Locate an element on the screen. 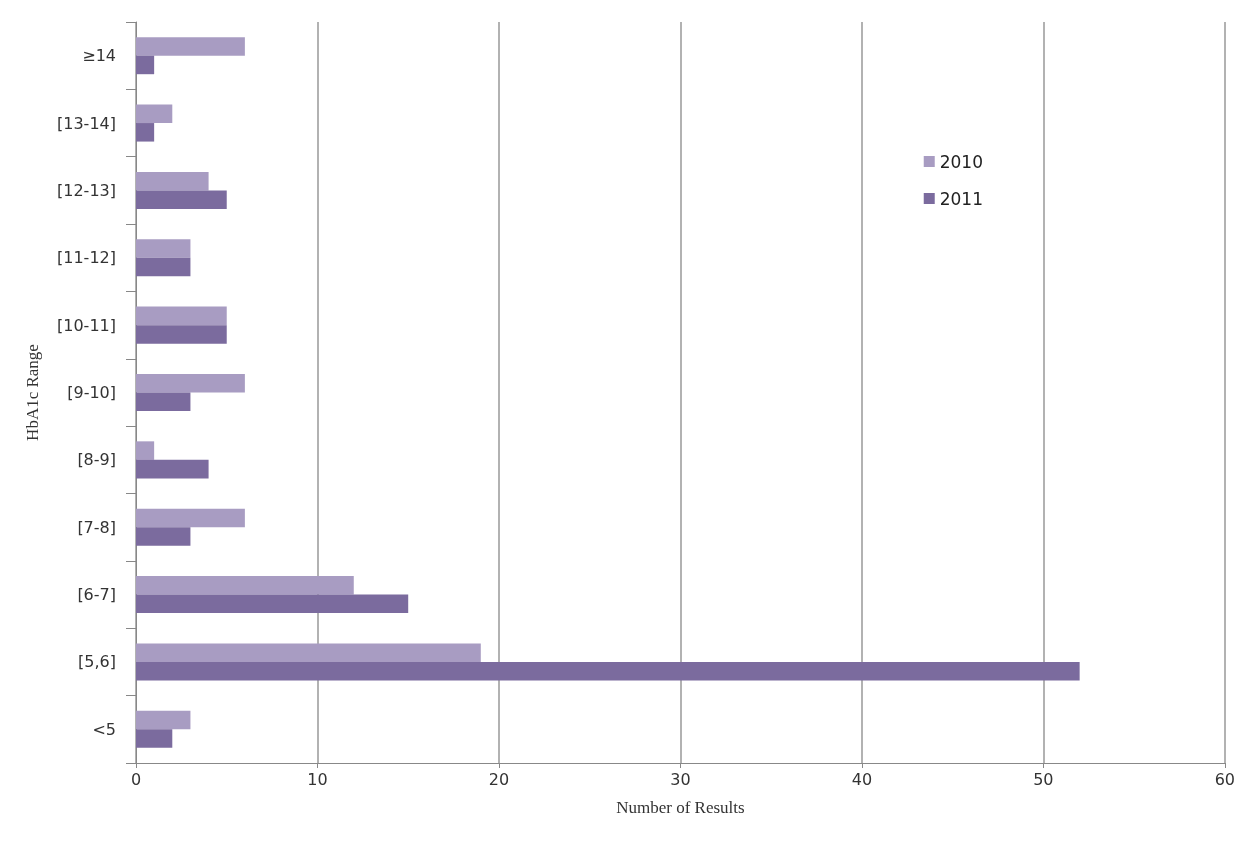 Image resolution: width=1251 pixels, height=841 pixels. x-tick-label: 0 is located at coordinates (136, 779).